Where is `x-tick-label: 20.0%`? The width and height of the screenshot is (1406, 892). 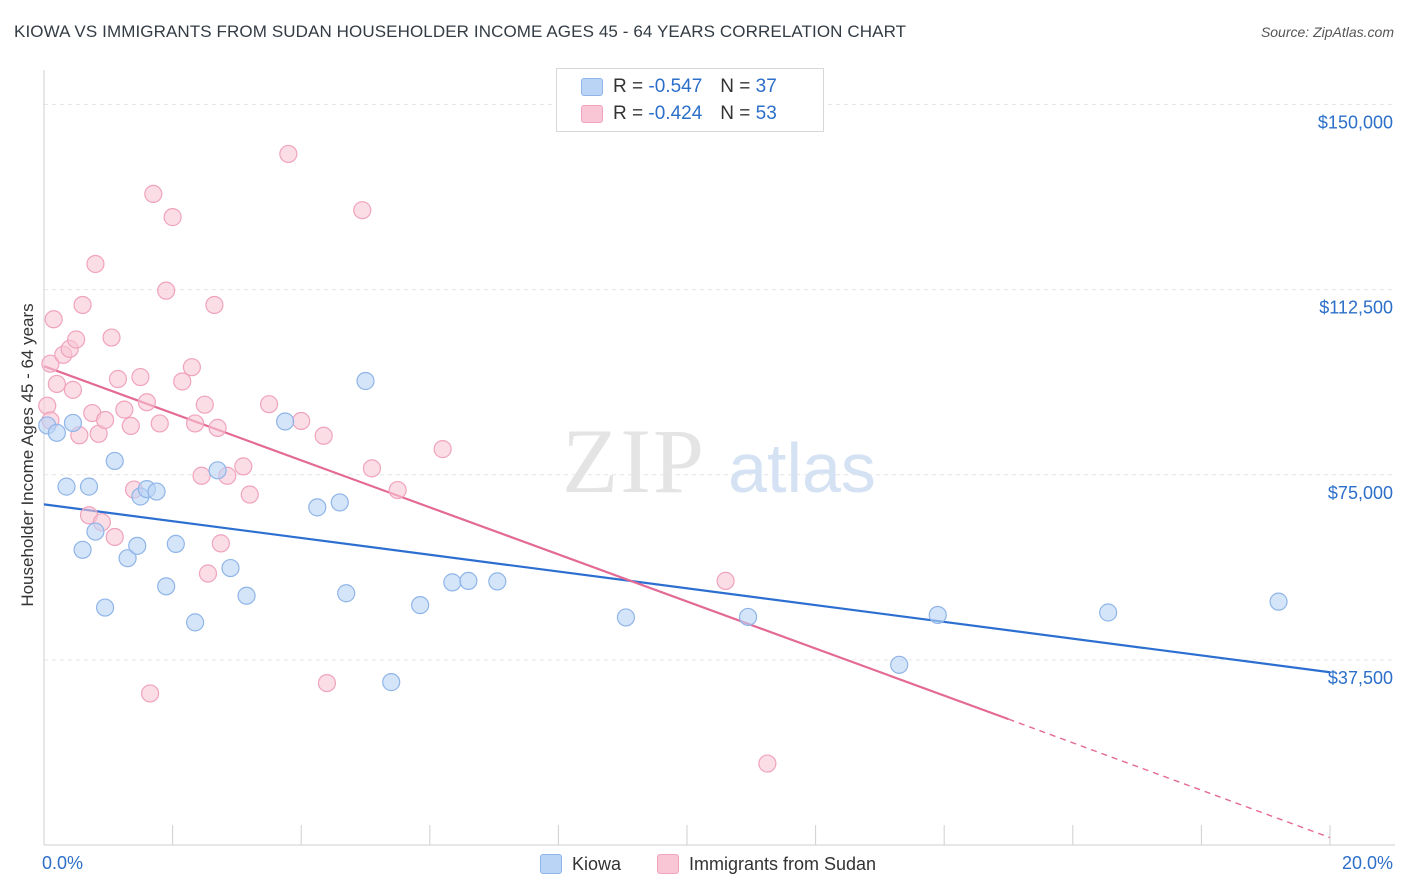 x-tick-label: 20.0% is located at coordinates (1367, 863).